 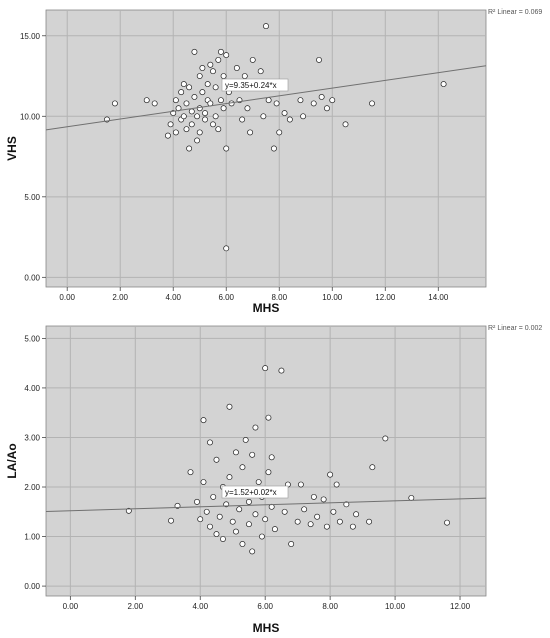 What do you see at coordinates (32, 537) in the screenshot?
I see `y-tick-label: 1.00` at bounding box center [32, 537].